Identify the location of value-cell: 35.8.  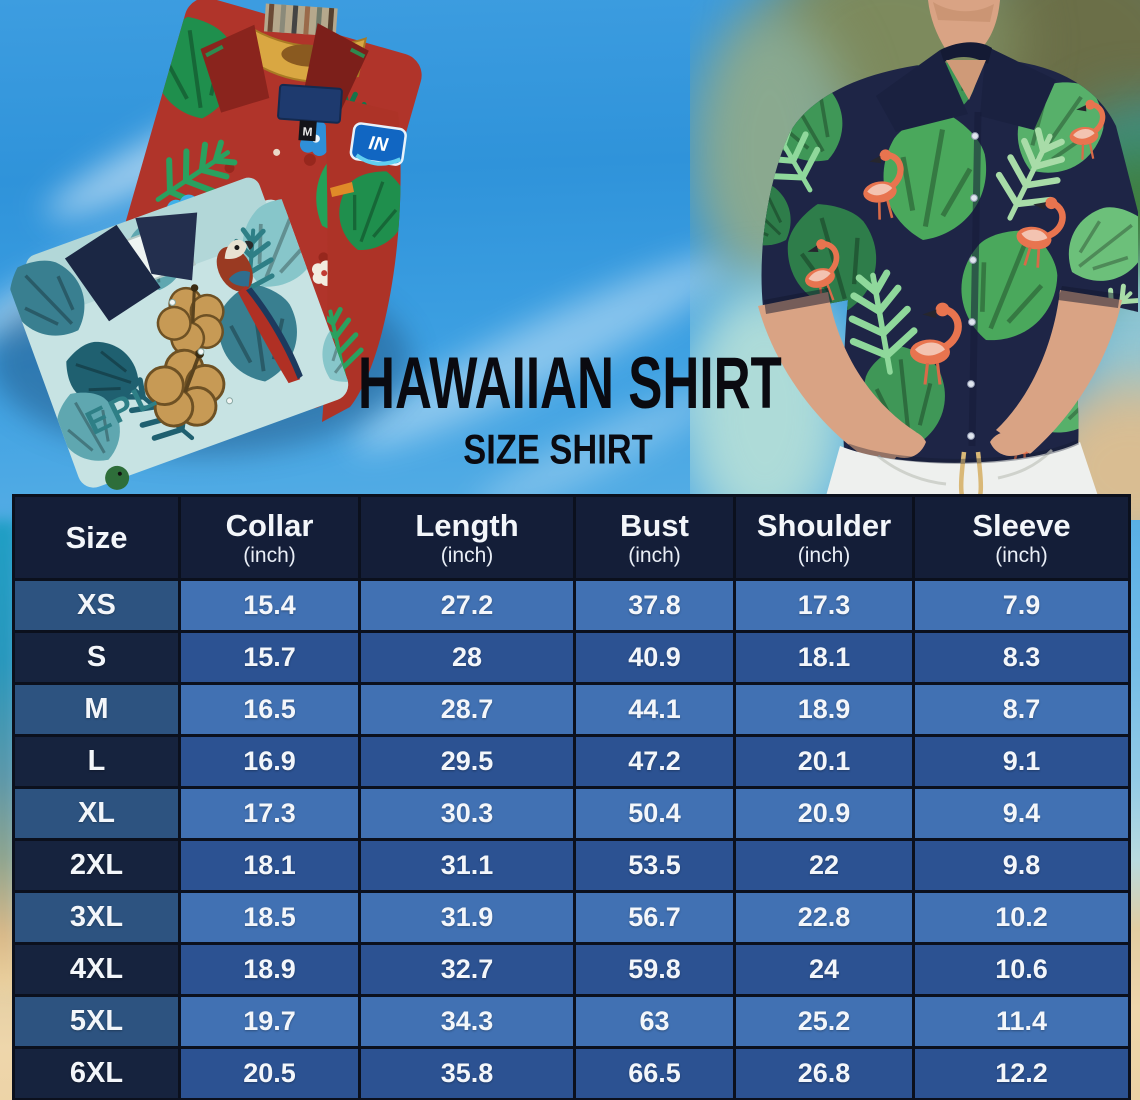
(467, 1073).